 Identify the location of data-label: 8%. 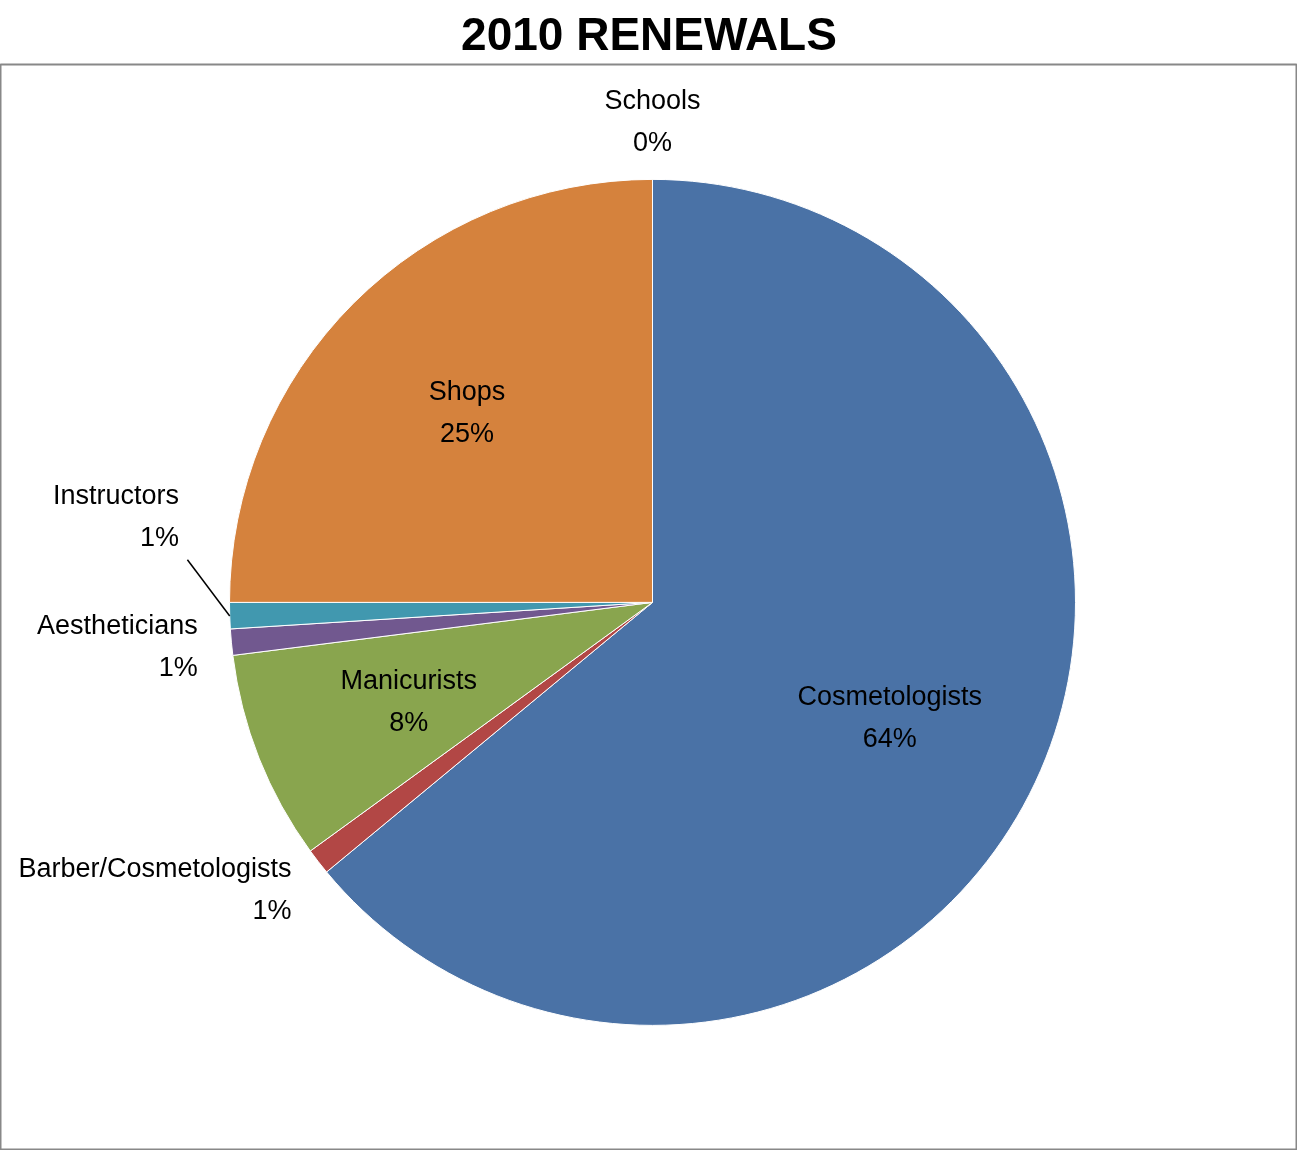
(409, 722).